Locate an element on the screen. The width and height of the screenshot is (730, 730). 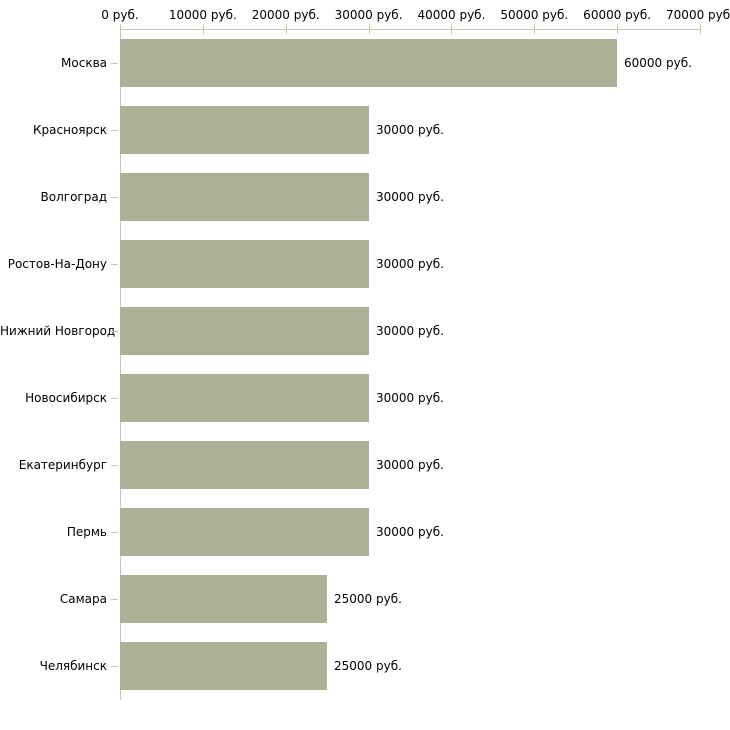
chart-row: Москва 60000 руб. is located at coordinates (365, 62).